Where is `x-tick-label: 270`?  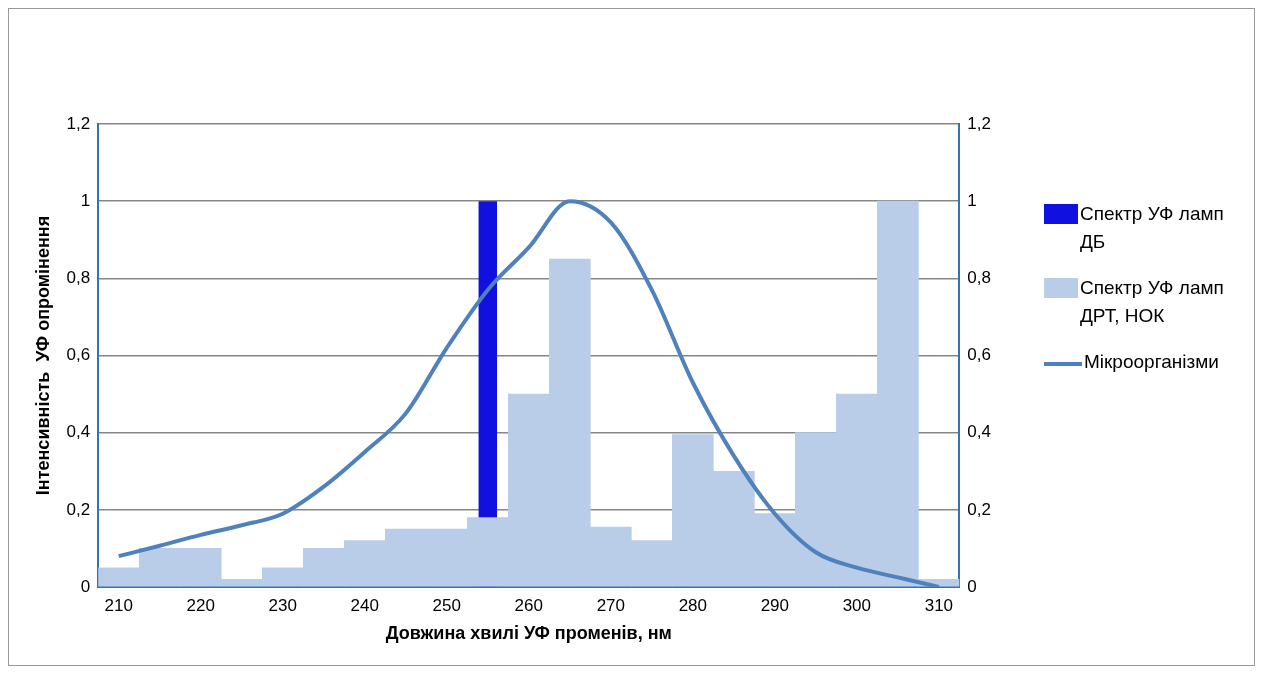 x-tick-label: 270 is located at coordinates (610, 605).